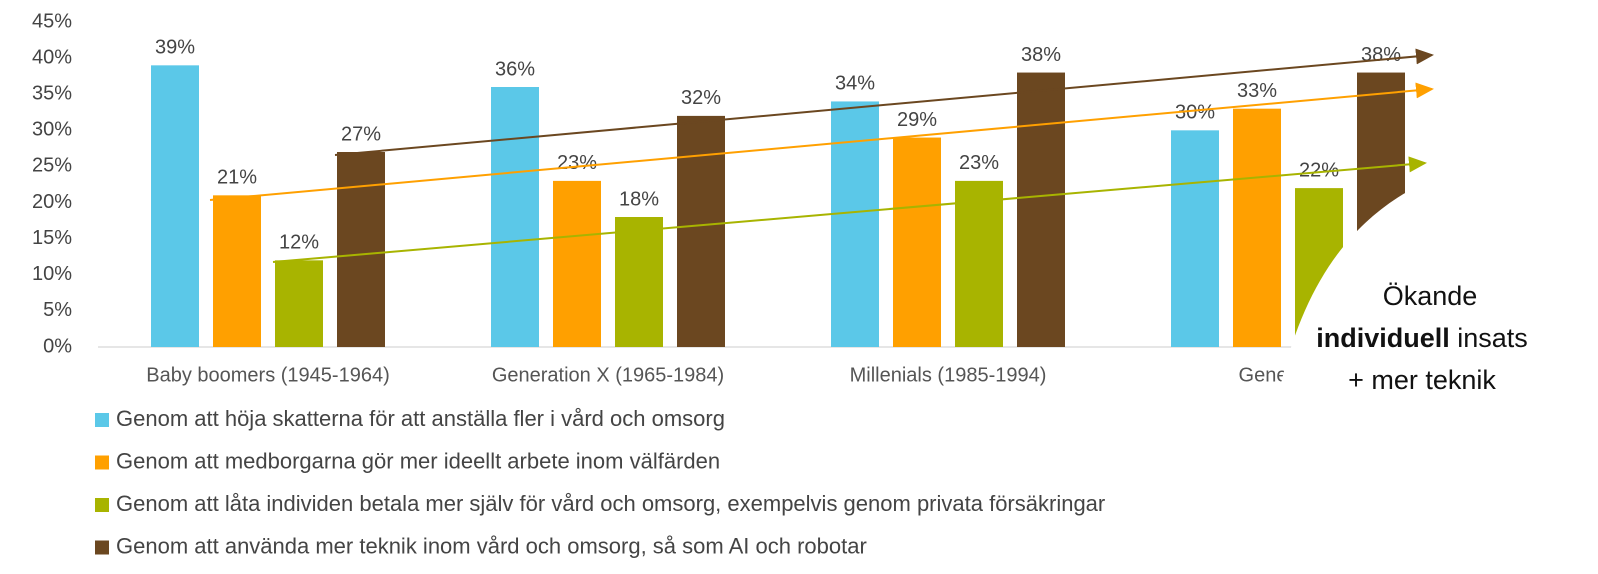 The width and height of the screenshot is (1598, 574). What do you see at coordinates (1257, 91) in the screenshot?
I see `data-label: 33%` at bounding box center [1257, 91].